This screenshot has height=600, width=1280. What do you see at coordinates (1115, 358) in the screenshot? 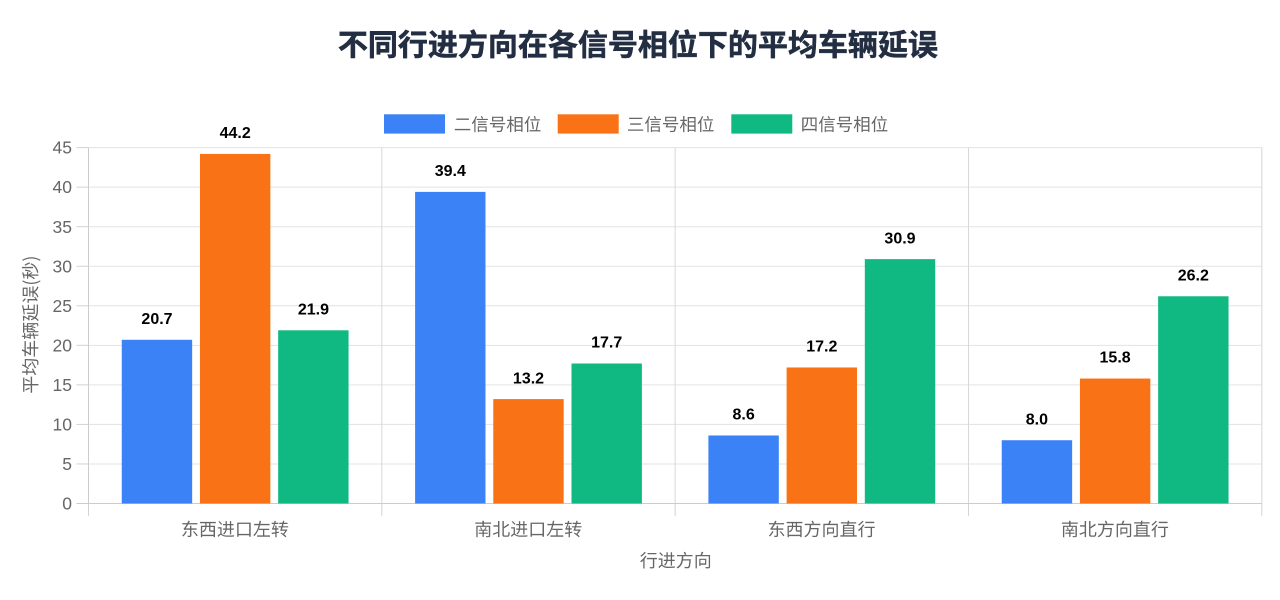
I see `svg-text: 15.8` at bounding box center [1115, 358].